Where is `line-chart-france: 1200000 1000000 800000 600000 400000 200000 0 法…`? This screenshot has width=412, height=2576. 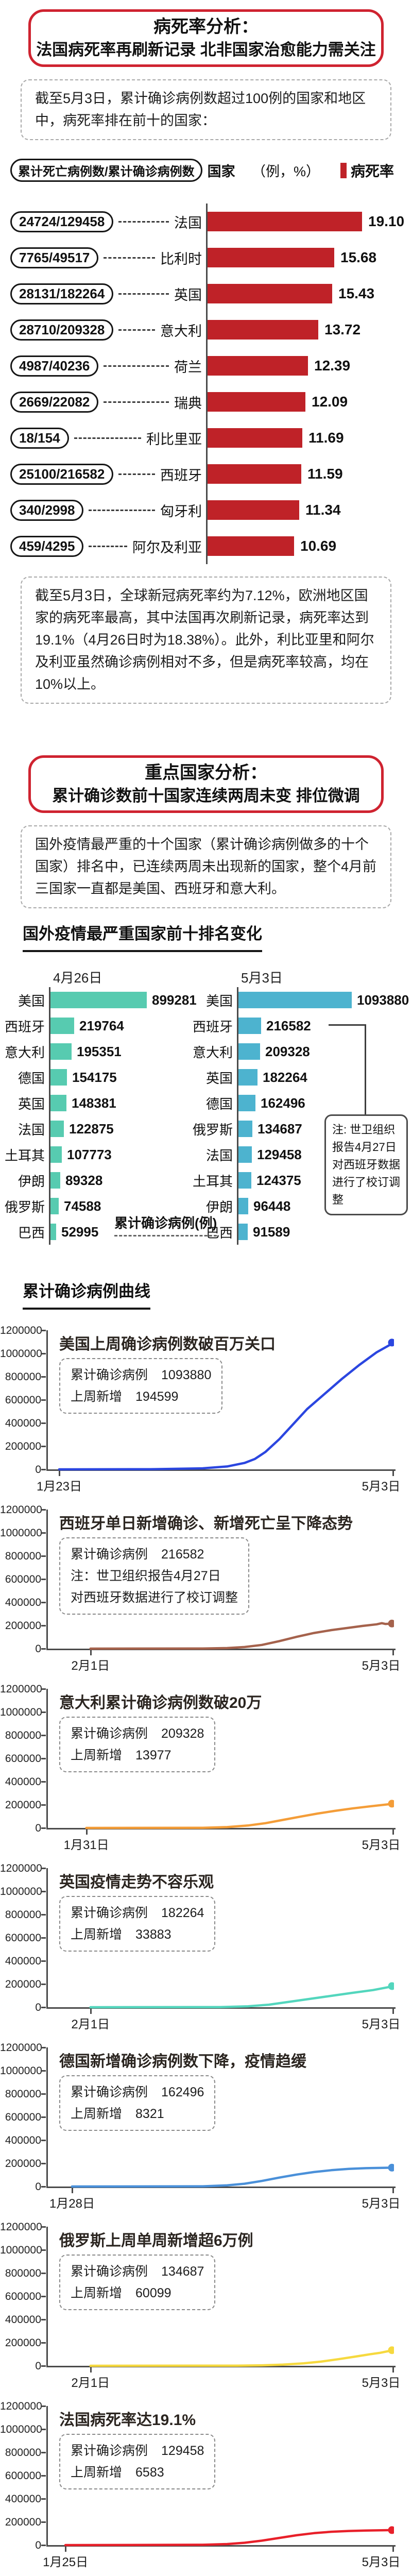 line-chart-france: 1200000 1000000 800000 600000 400000 200000 0 法… is located at coordinates (206, 2488).